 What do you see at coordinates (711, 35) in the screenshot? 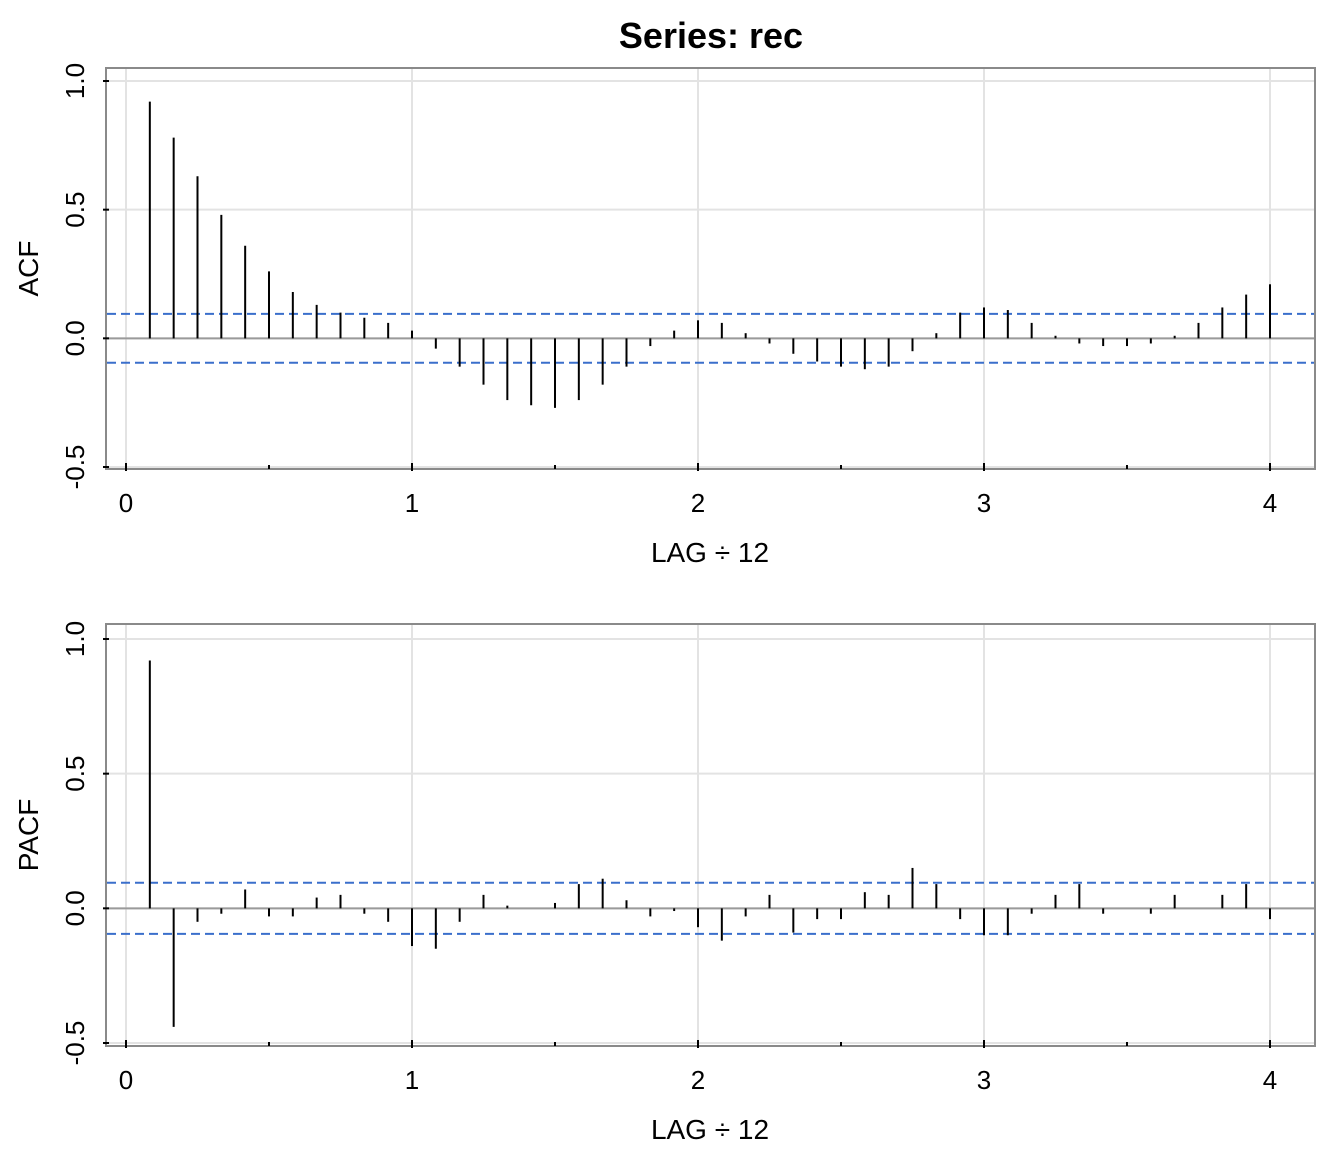
I see `figure-title: Series: rec` at bounding box center [711, 35].